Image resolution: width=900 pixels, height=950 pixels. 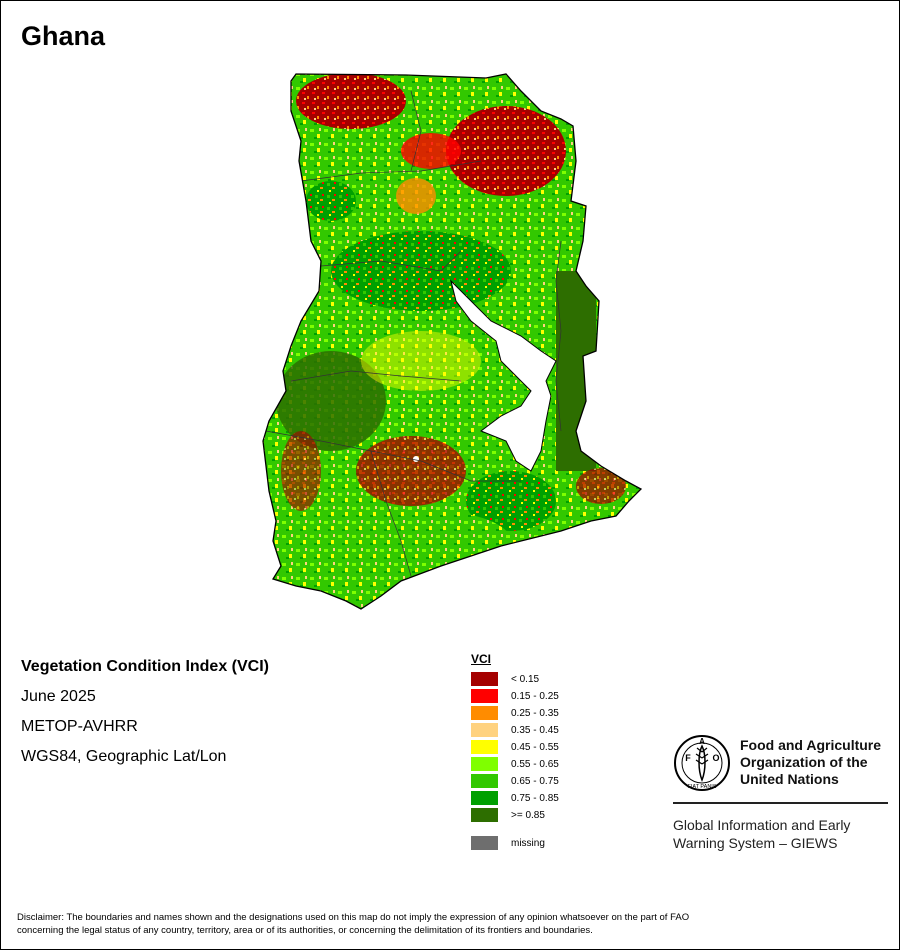 I want to click on legend-label-missing: missing, so click(x=528, y=843).